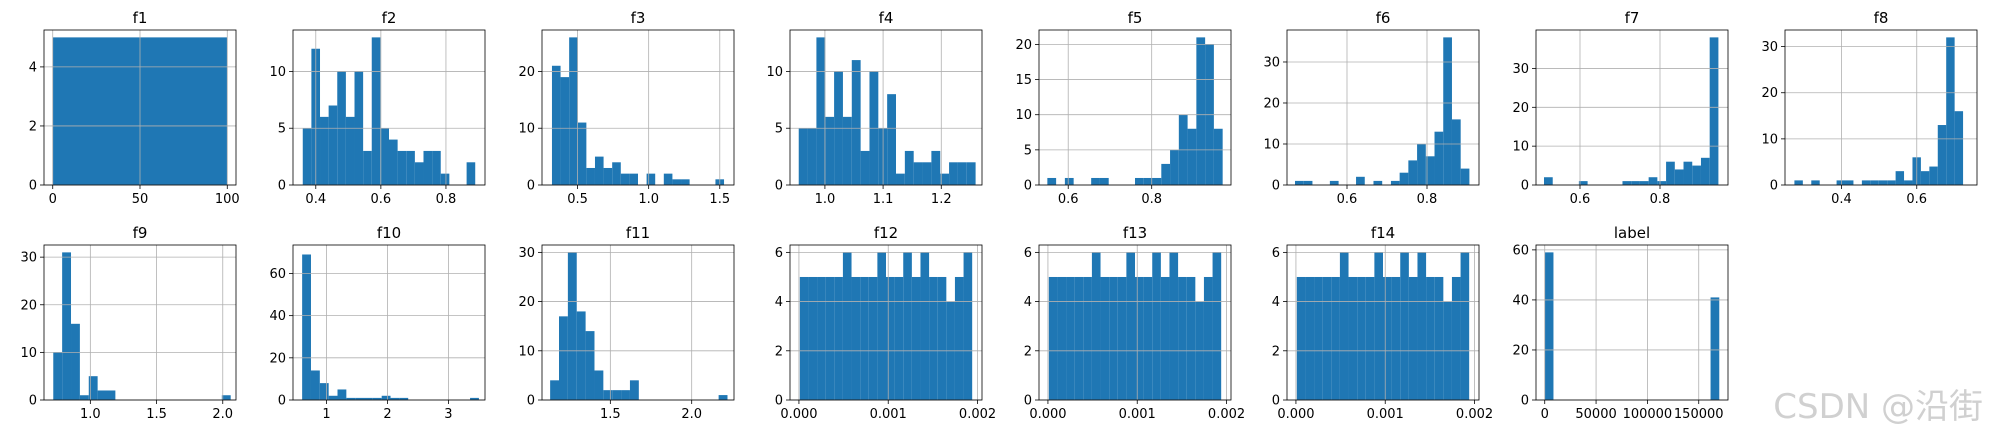 The image size is (1989, 436). Describe the element at coordinates (1520, 147) in the screenshot. I see `ytick-label-f7-1: 10` at that location.